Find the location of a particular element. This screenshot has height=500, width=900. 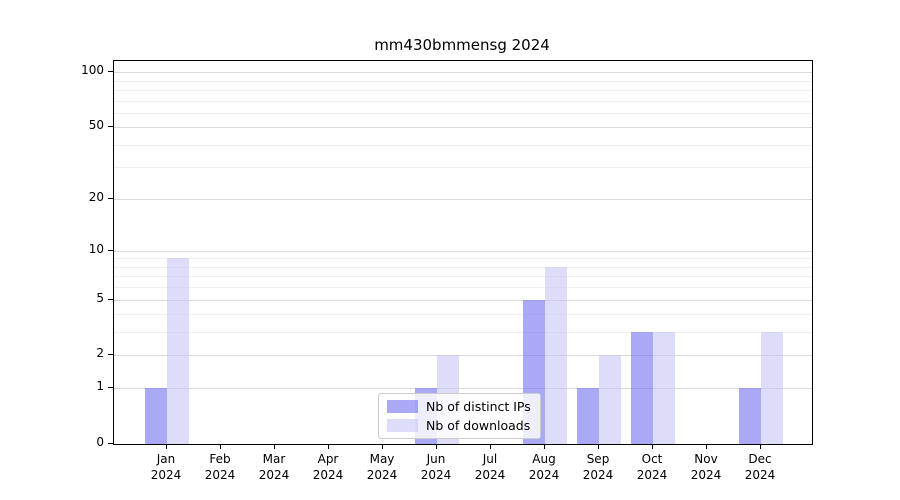

y-tick-label: 100 is located at coordinates (92, 70).